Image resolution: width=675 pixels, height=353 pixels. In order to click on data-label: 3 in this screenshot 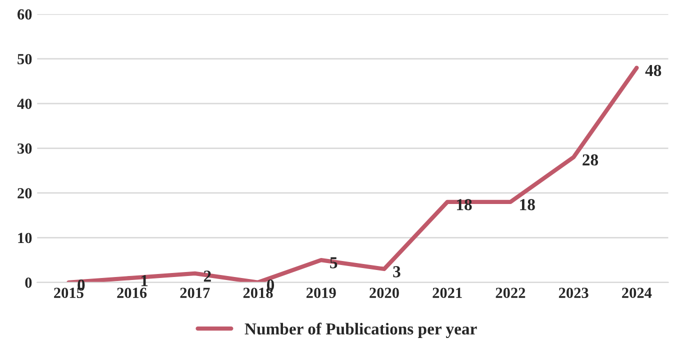, I will do `click(396, 272)`.